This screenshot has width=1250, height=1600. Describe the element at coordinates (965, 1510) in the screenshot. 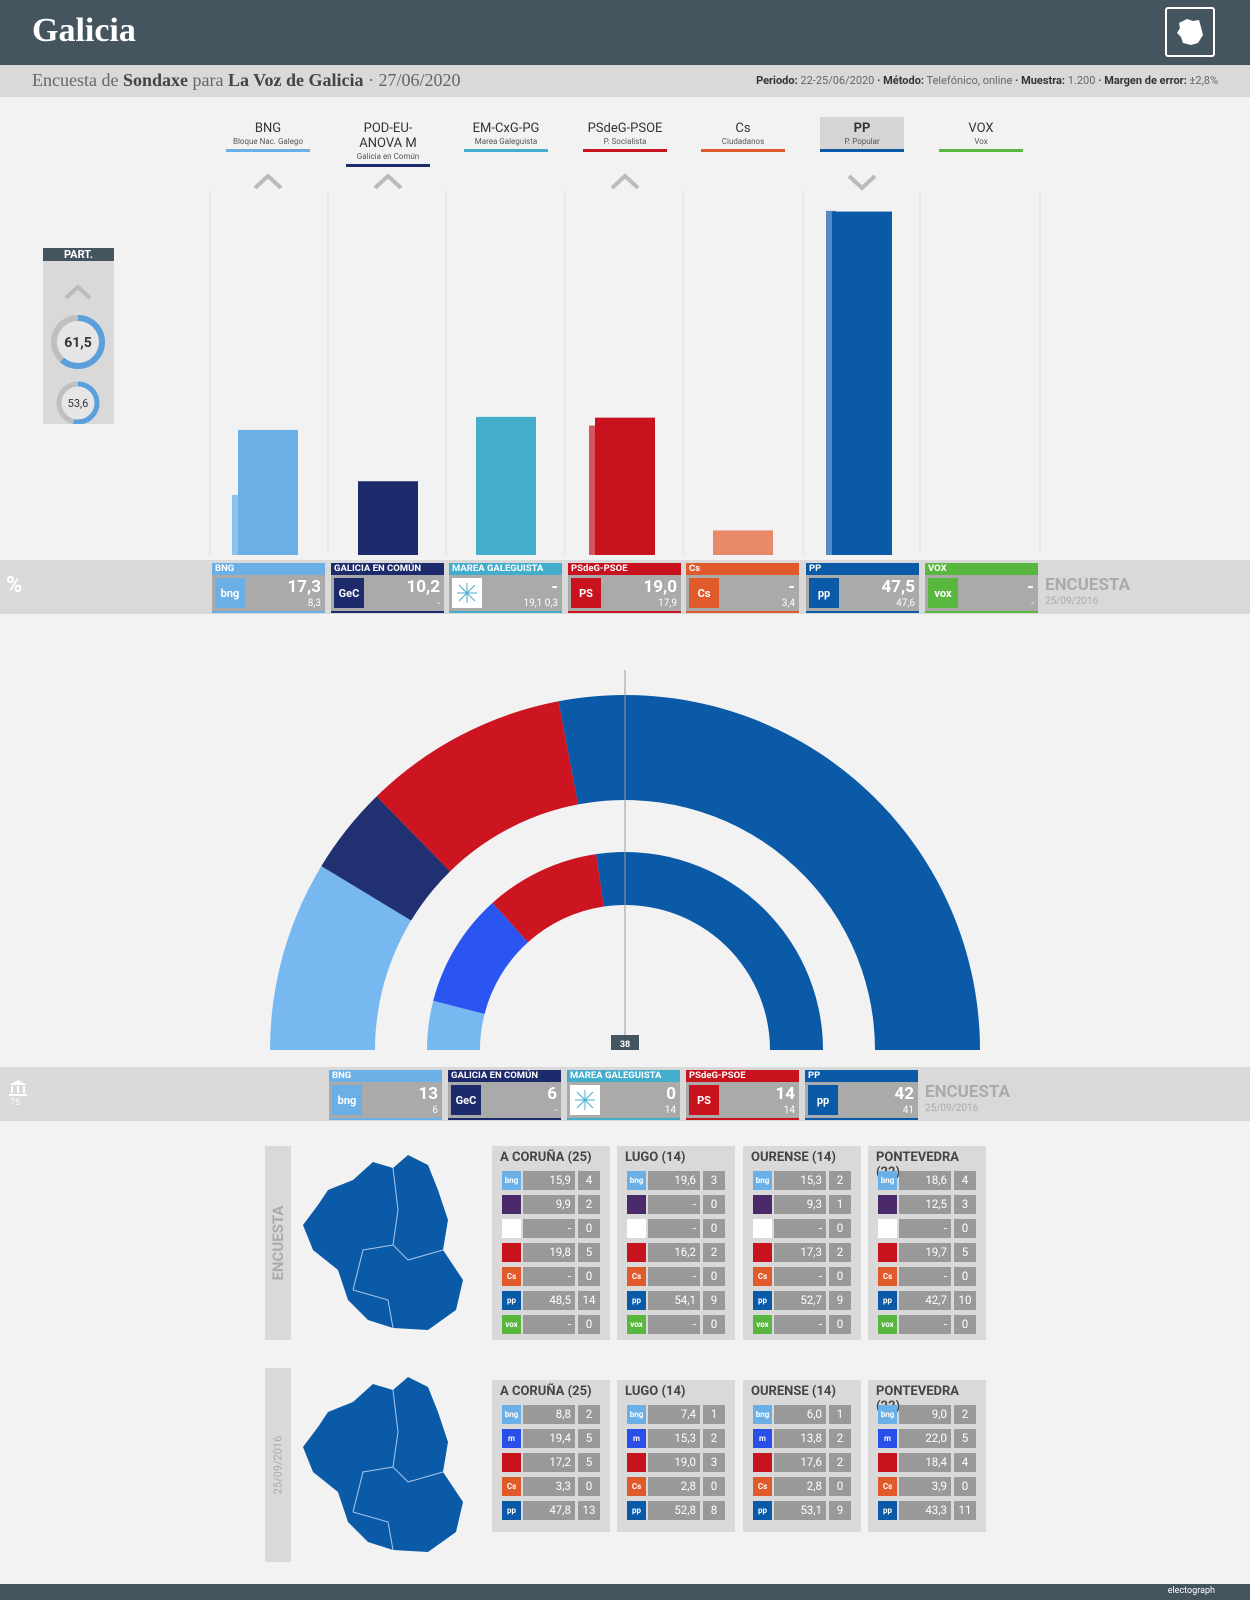

I see `province-seats: 11` at that location.